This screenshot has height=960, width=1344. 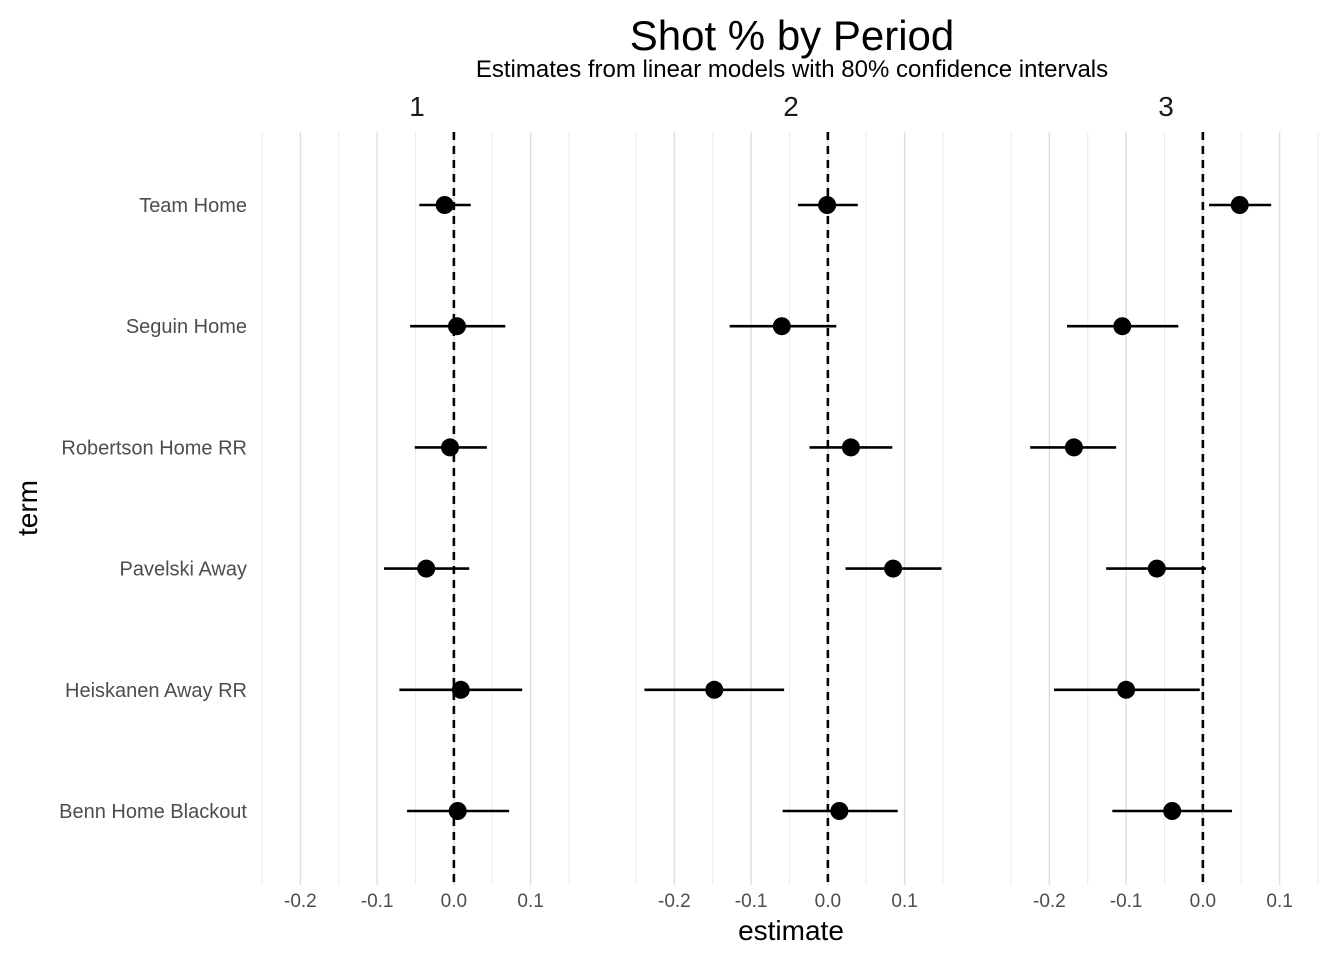 What do you see at coordinates (193, 206) in the screenshot?
I see `y-tick-label: Team Home` at bounding box center [193, 206].